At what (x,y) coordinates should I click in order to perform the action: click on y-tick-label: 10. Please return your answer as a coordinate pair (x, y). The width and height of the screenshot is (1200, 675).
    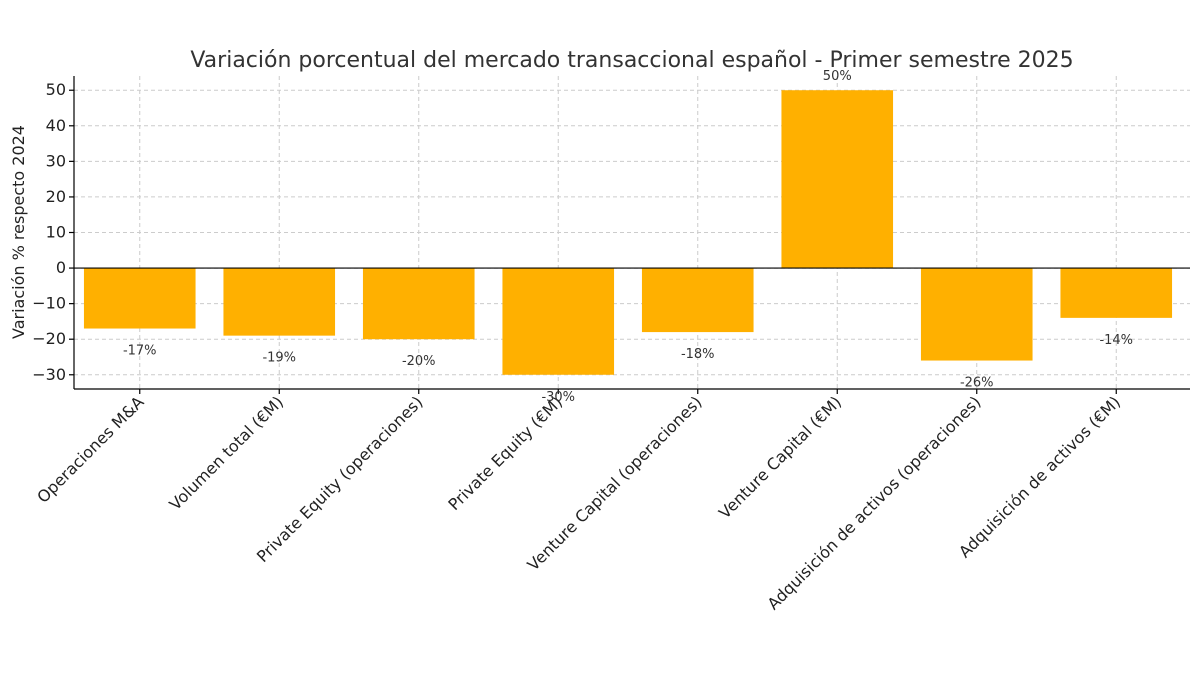
    Looking at the image, I should click on (56, 232).